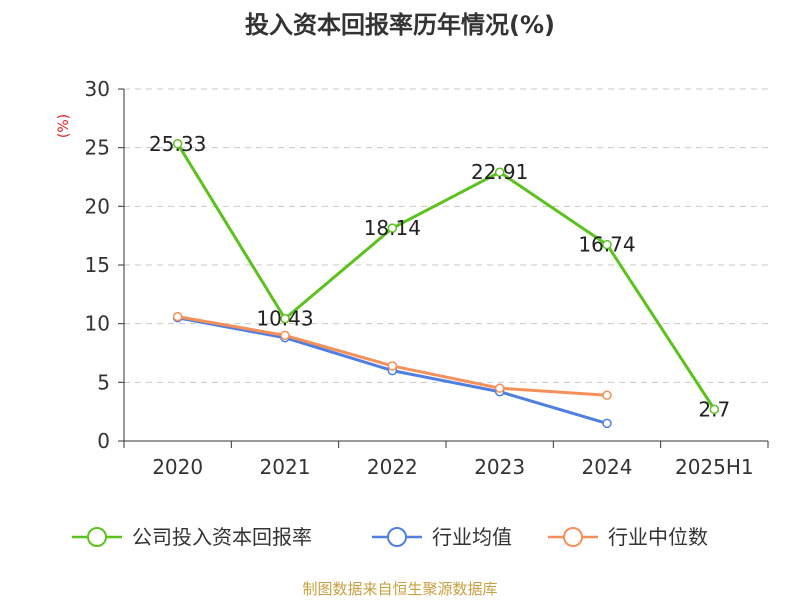 This screenshot has width=800, height=600. I want to click on data-label: 22.91, so click(499, 172).